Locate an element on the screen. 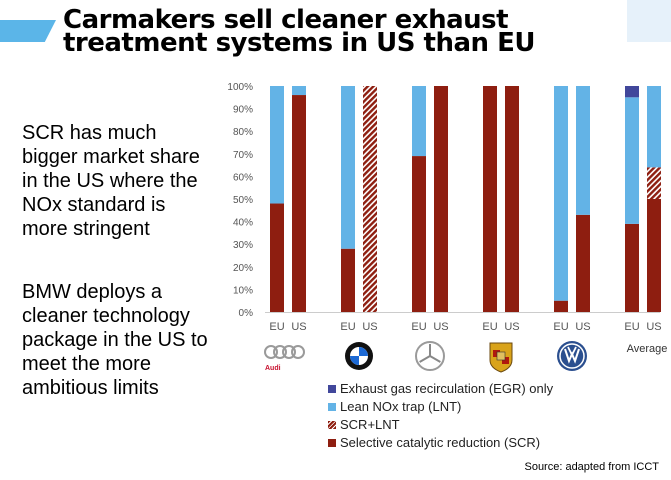 The image size is (671, 480). group-label-average: Average is located at coordinates (647, 349).